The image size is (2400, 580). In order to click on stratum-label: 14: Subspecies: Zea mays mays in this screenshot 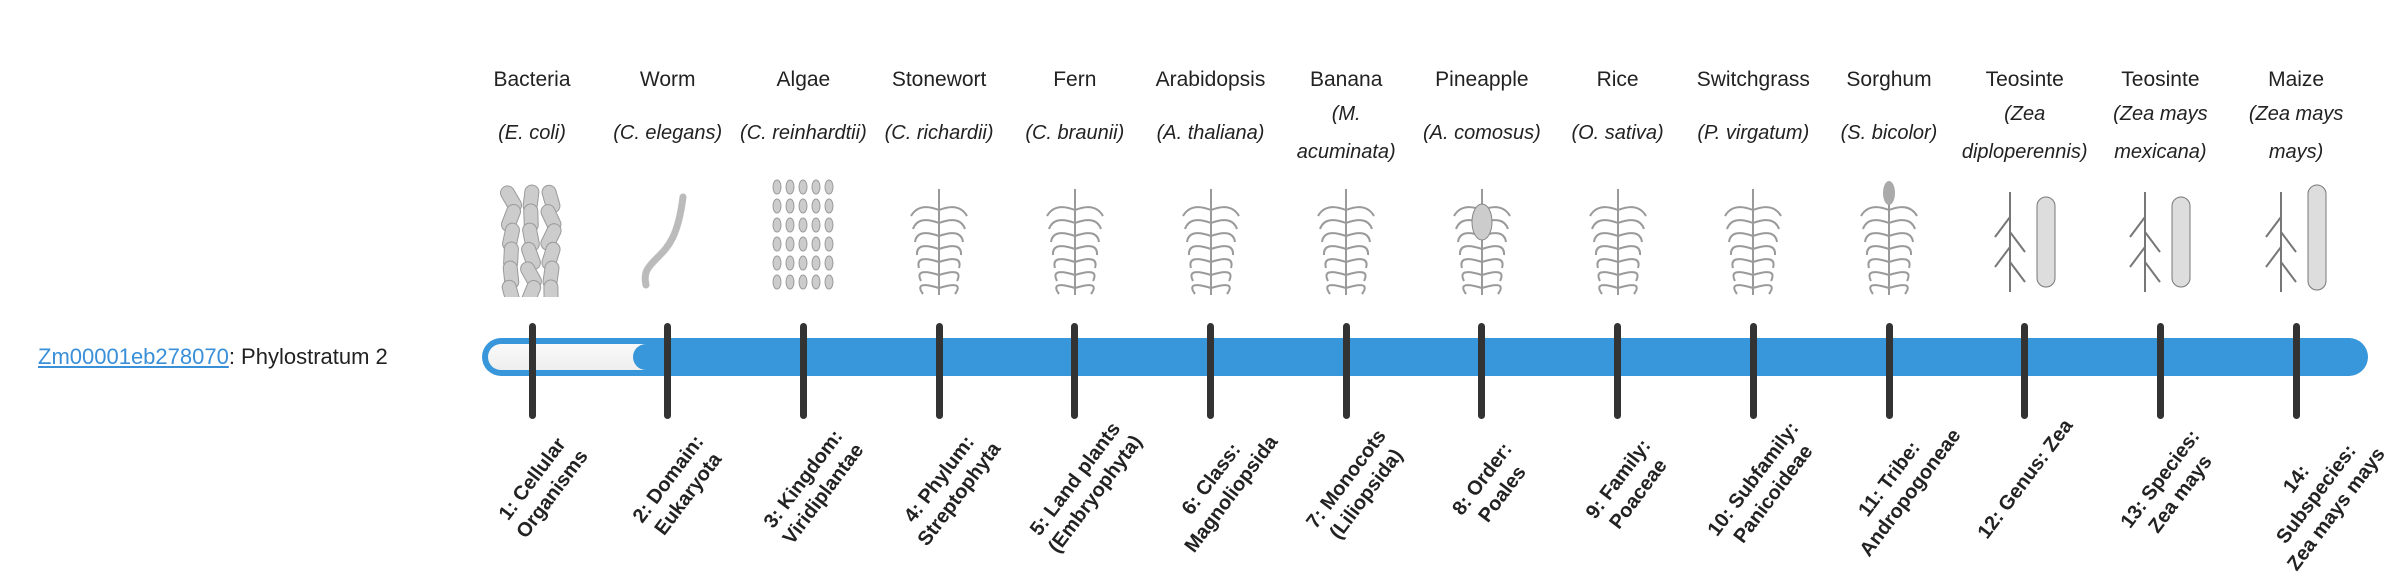, I will do `click(2331, 507)`.